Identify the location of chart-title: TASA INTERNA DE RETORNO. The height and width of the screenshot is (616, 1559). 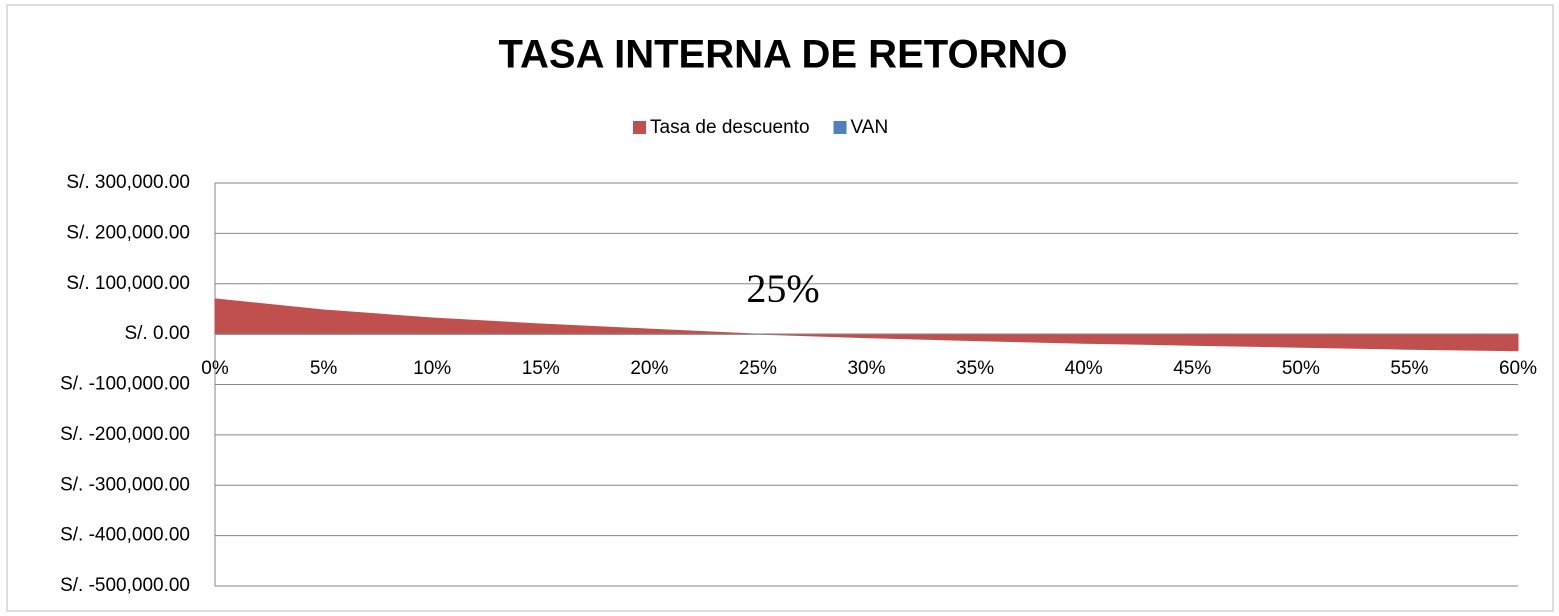
(783, 55).